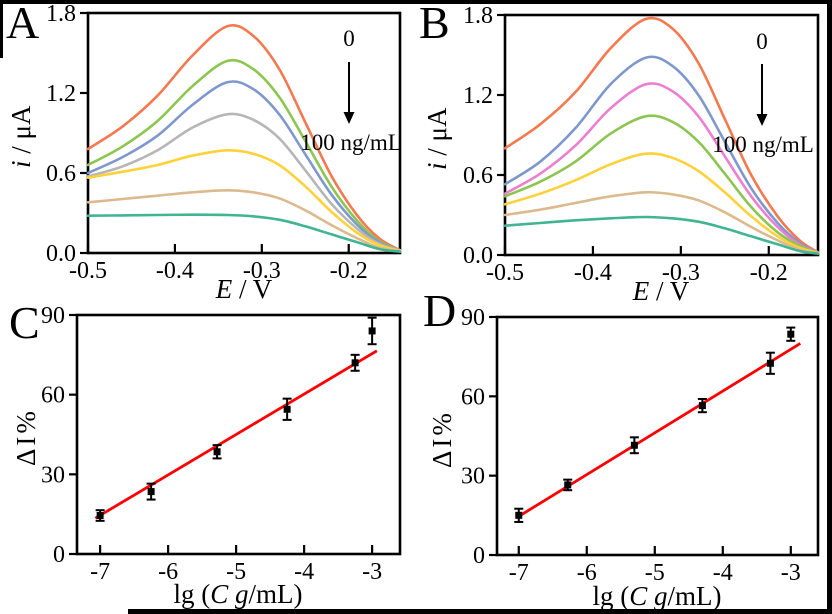 The height and width of the screenshot is (614, 832). Describe the element at coordinates (61, 94) in the screenshot. I see `panel-a-y-tick-label-2: 1.2` at that location.